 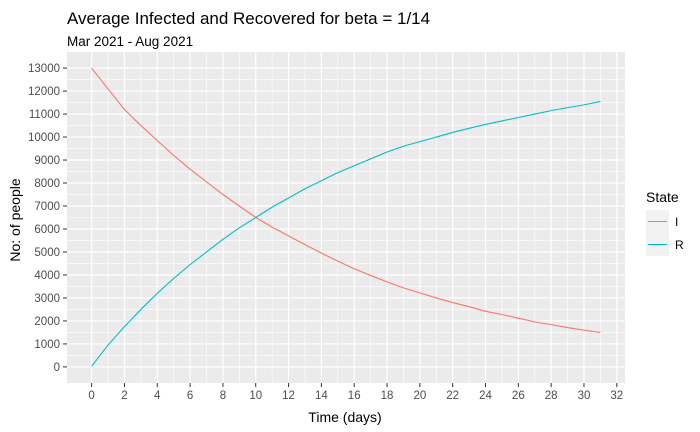 What do you see at coordinates (584, 396) in the screenshot?
I see `x-tick-label: 30` at bounding box center [584, 396].